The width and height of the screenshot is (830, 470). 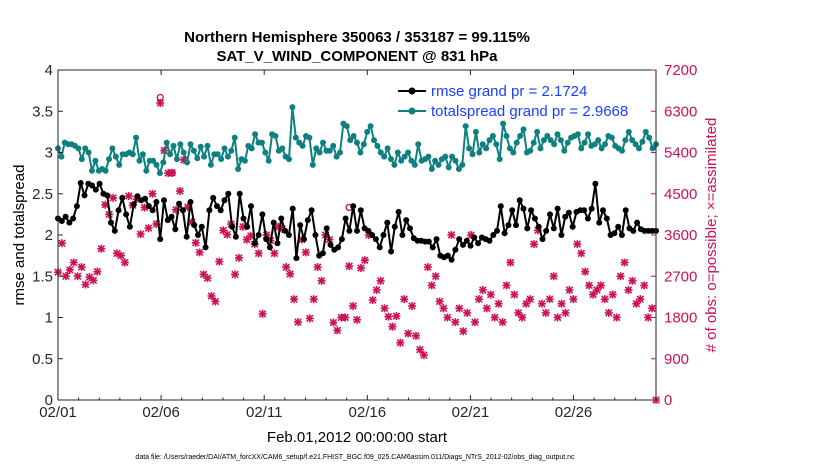 I want to click on obs-possible-marker, so click(x=160, y=97).